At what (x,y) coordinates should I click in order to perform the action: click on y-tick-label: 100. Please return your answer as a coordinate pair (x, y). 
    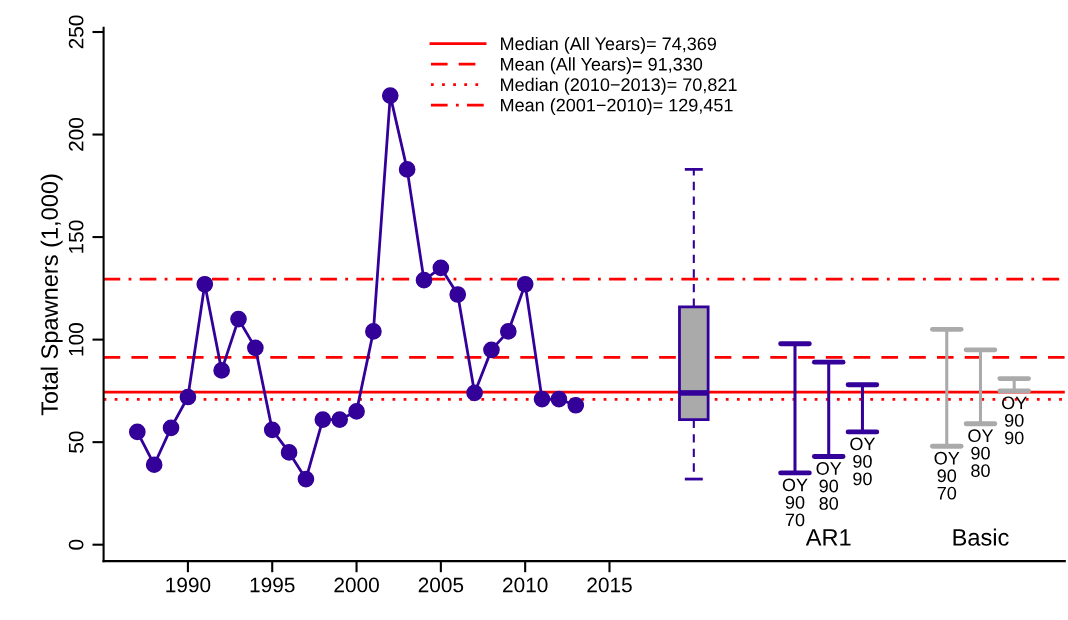
    Looking at the image, I should click on (76, 339).